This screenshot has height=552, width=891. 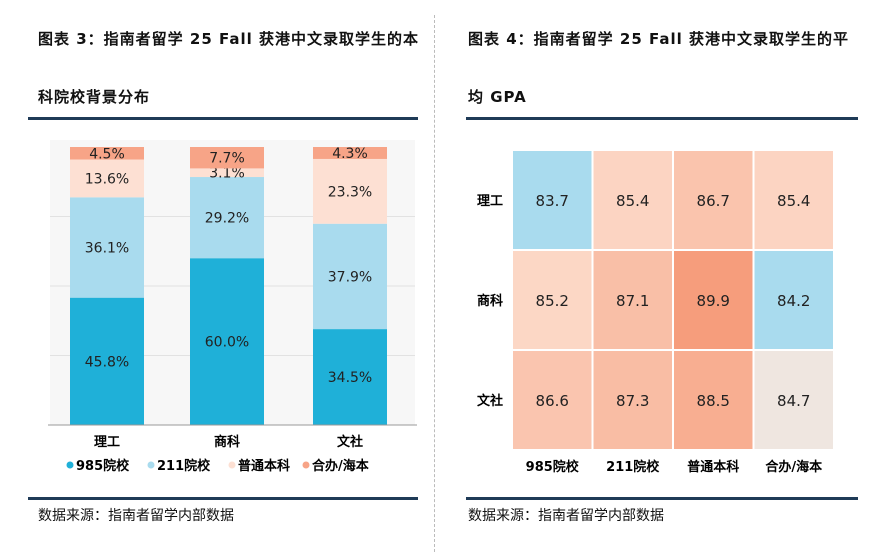 What do you see at coordinates (227, 442) in the screenshot?
I see `x-tick-label: 商科` at bounding box center [227, 442].